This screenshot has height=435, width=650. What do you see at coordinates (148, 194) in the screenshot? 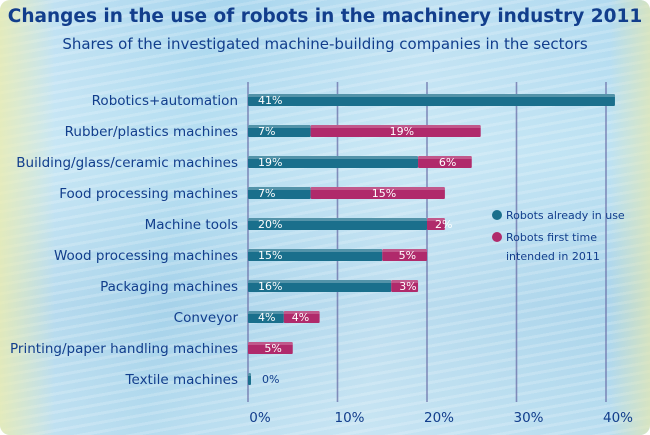
I see `category-label: Food processing machines` at bounding box center [148, 194].